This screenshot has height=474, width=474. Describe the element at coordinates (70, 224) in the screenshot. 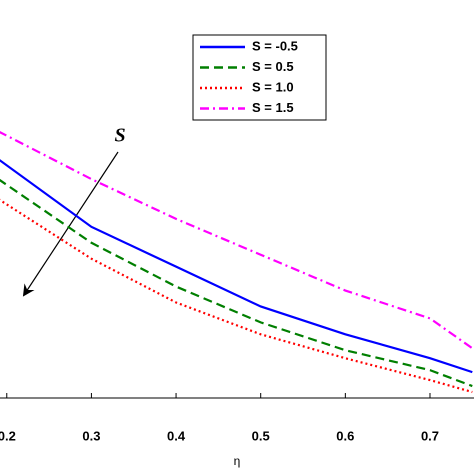

I see `arrow` at that location.